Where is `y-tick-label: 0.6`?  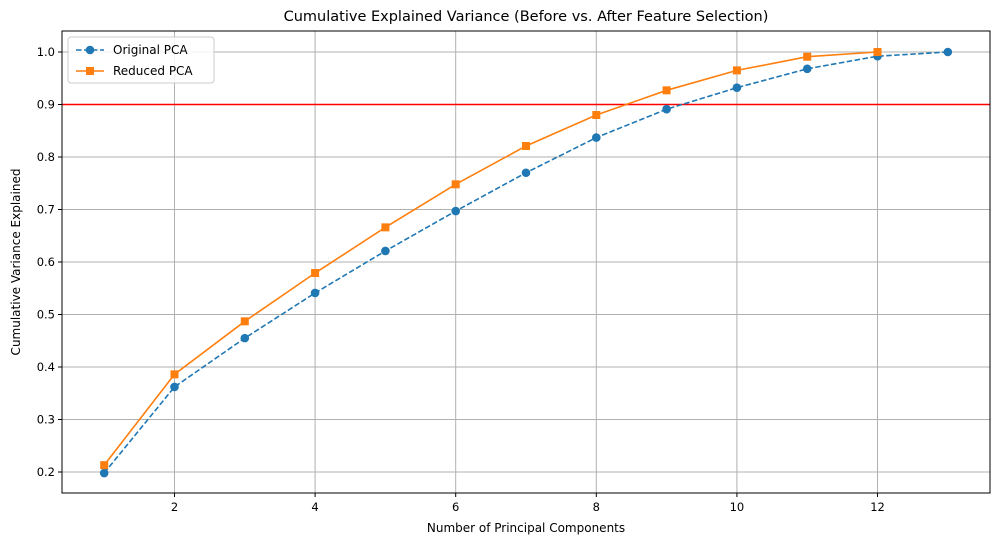
y-tick-label: 0.6 is located at coordinates (46, 262).